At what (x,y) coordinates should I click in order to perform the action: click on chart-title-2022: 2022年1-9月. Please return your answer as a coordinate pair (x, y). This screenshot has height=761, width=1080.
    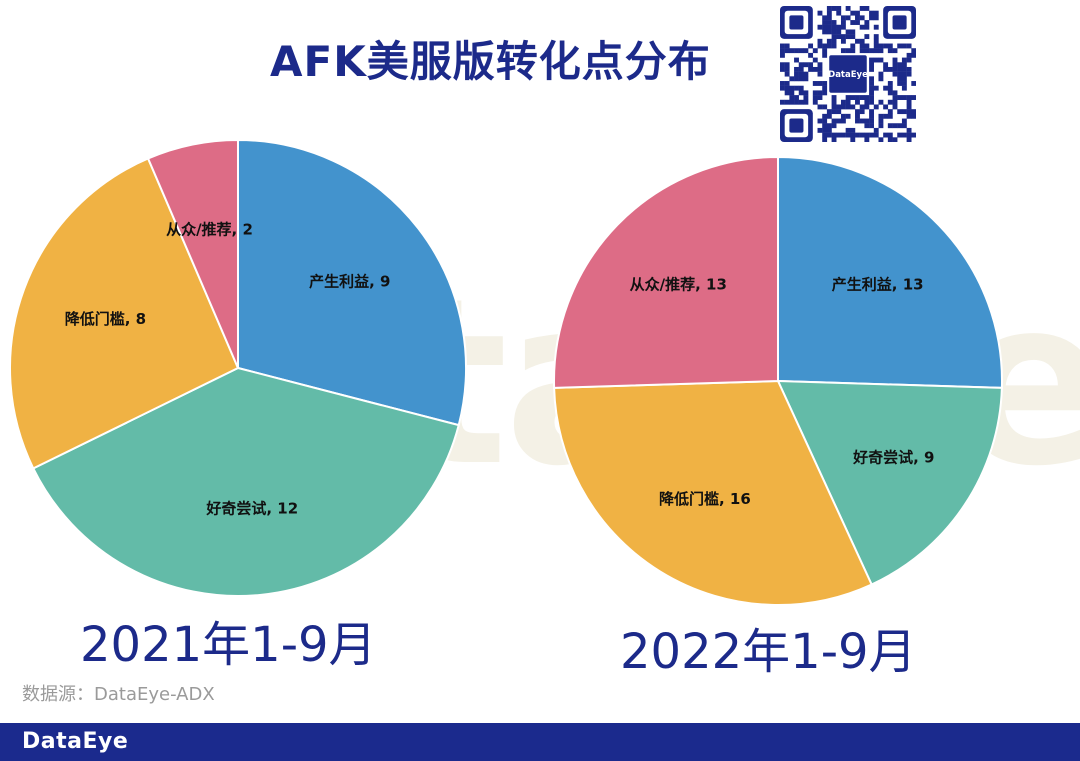
    Looking at the image, I should click on (768, 652).